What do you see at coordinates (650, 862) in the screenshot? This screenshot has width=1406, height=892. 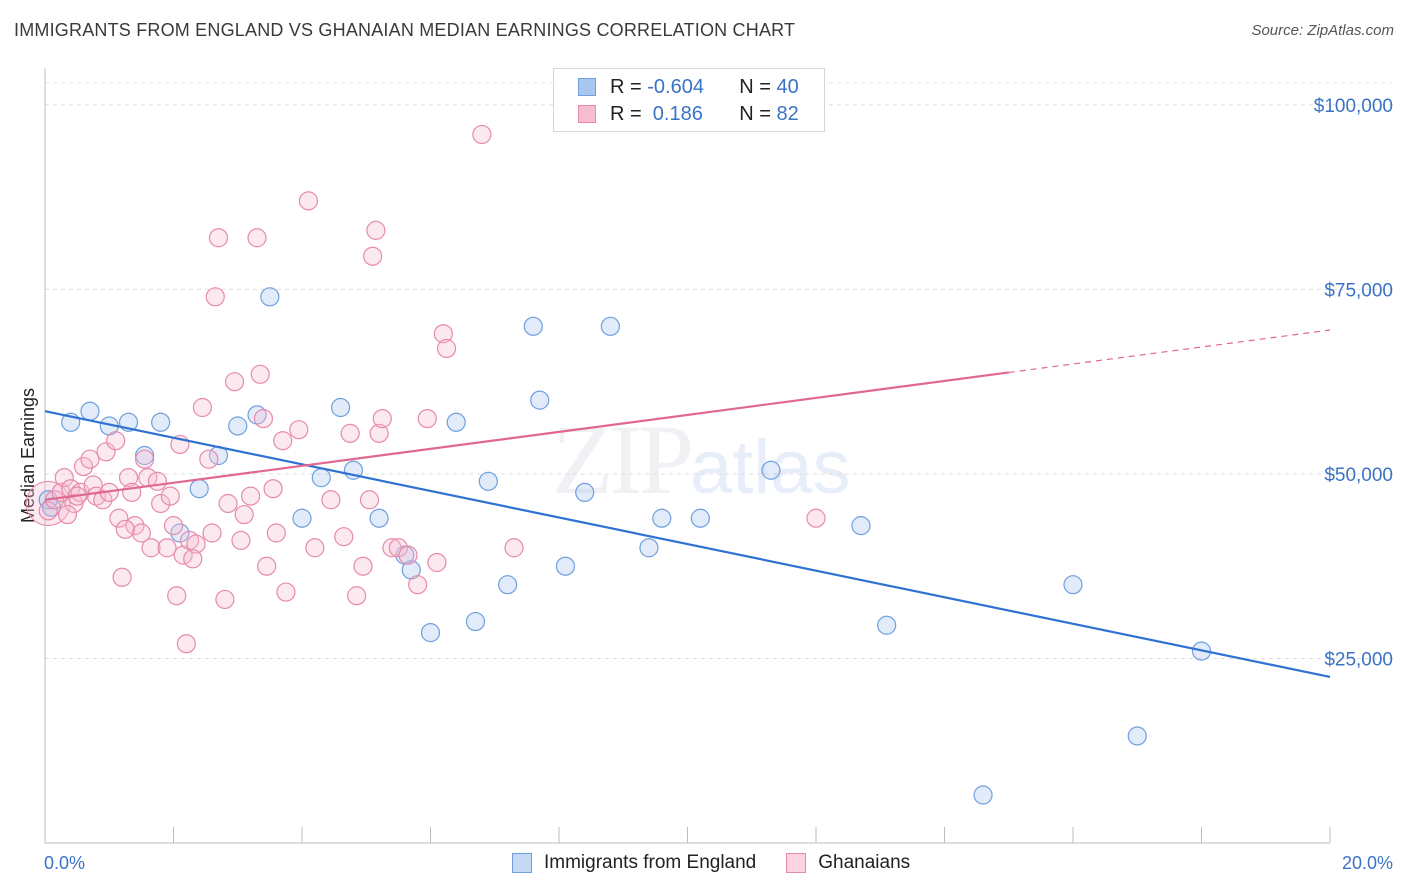 I see `legend-label-england: Immigrants from England` at bounding box center [650, 862].